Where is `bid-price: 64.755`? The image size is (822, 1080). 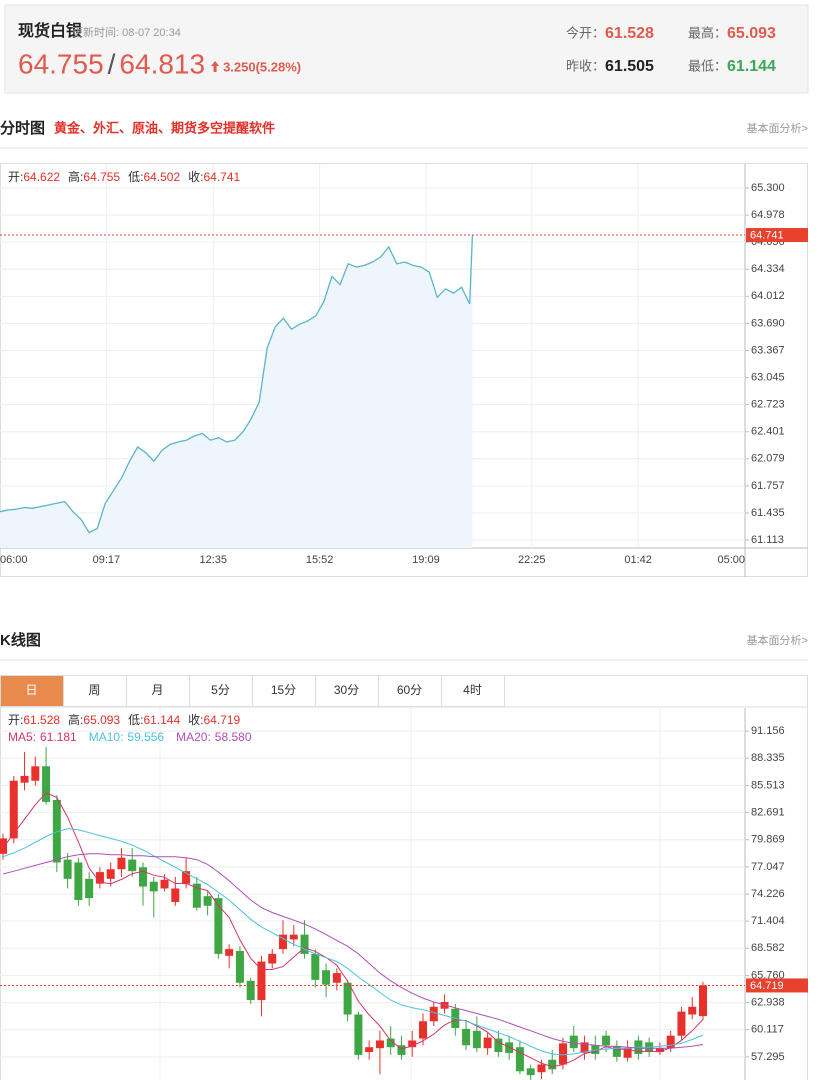 bid-price: 64.755 is located at coordinates (61, 63).